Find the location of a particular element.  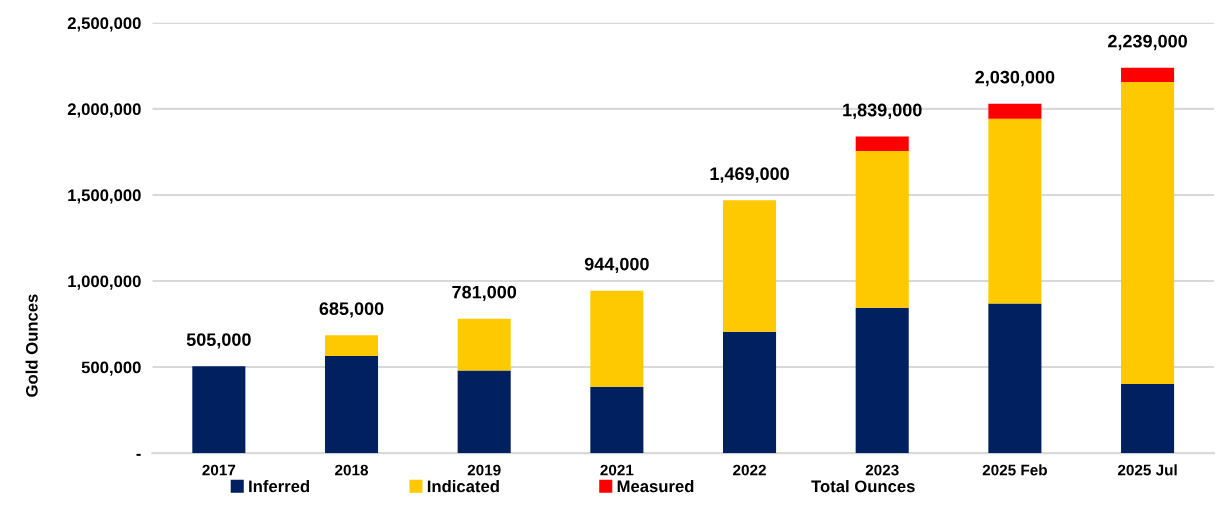

y-axis-title: Gold Ounces is located at coordinates (31, 345).